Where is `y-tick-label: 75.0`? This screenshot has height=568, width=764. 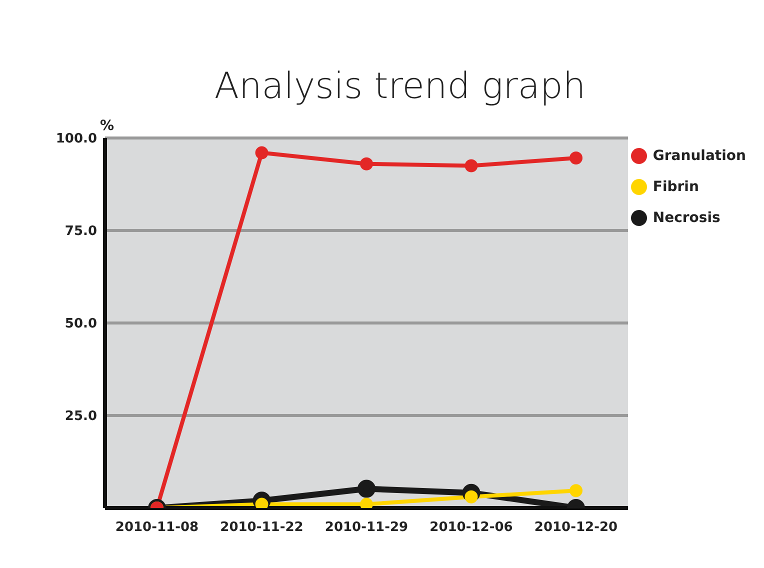 y-tick-label: 75.0 is located at coordinates (80, 232).